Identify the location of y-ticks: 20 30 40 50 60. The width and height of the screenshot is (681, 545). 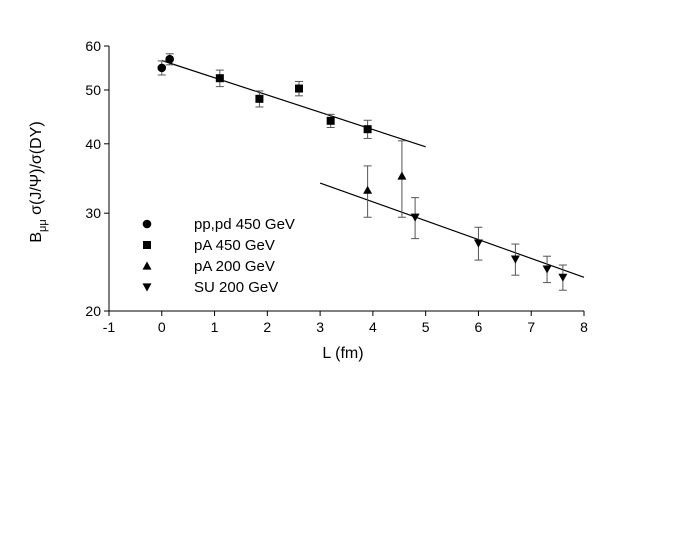
(97, 178).